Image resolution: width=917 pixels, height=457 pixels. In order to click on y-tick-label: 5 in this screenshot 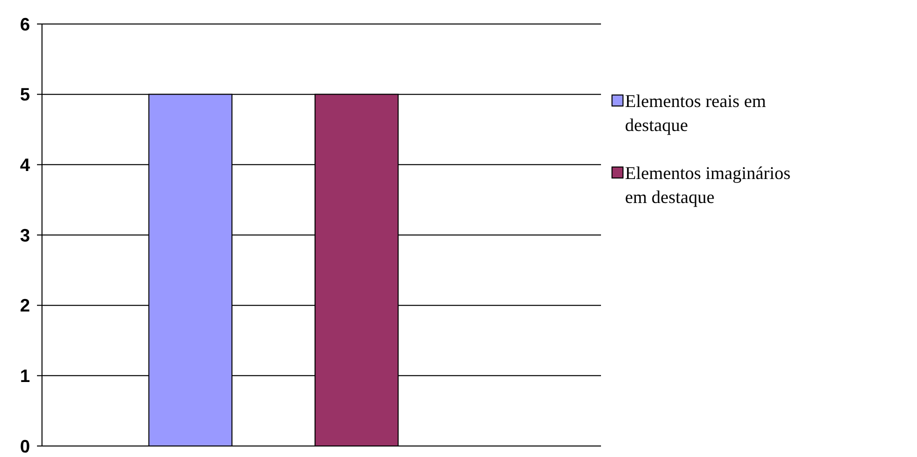, I will do `click(25, 94)`.